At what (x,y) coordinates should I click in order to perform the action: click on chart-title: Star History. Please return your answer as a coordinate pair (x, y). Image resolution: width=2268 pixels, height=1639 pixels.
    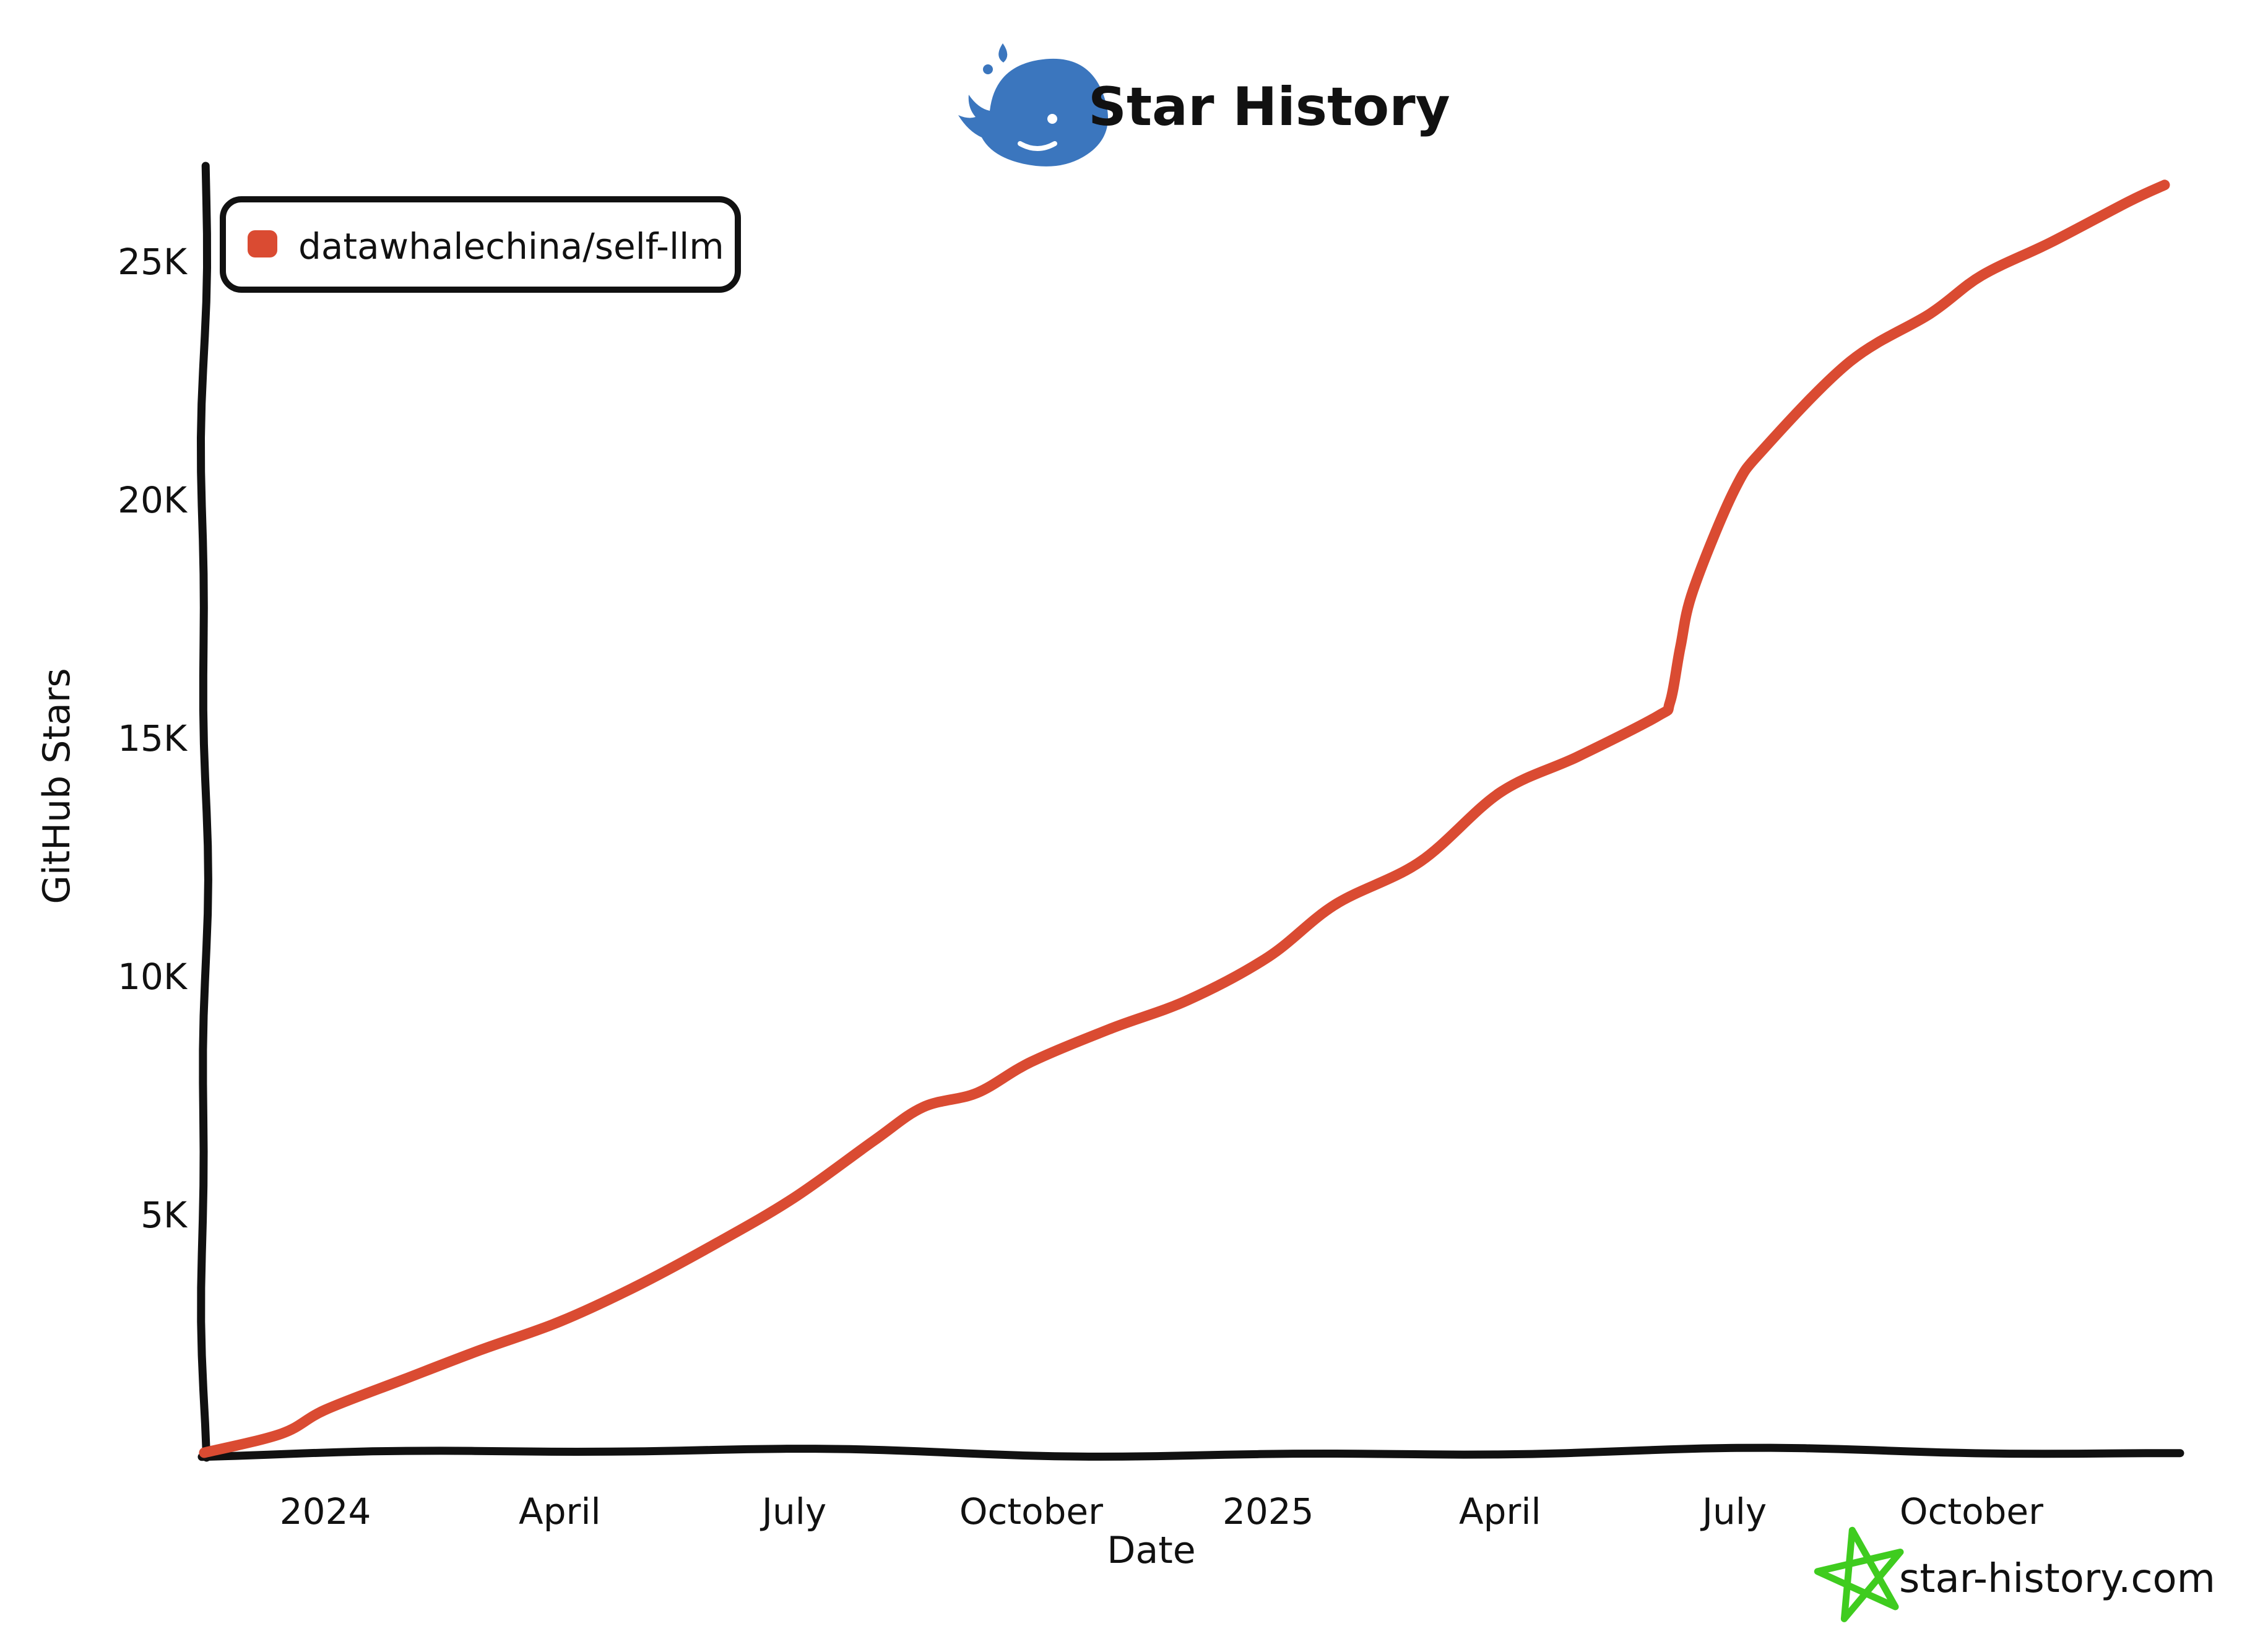
    Looking at the image, I should click on (1204, 105).